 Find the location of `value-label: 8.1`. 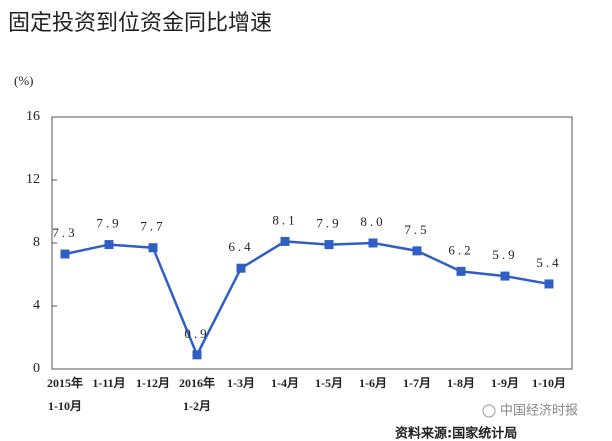

value-label: 8.1 is located at coordinates (284, 219).